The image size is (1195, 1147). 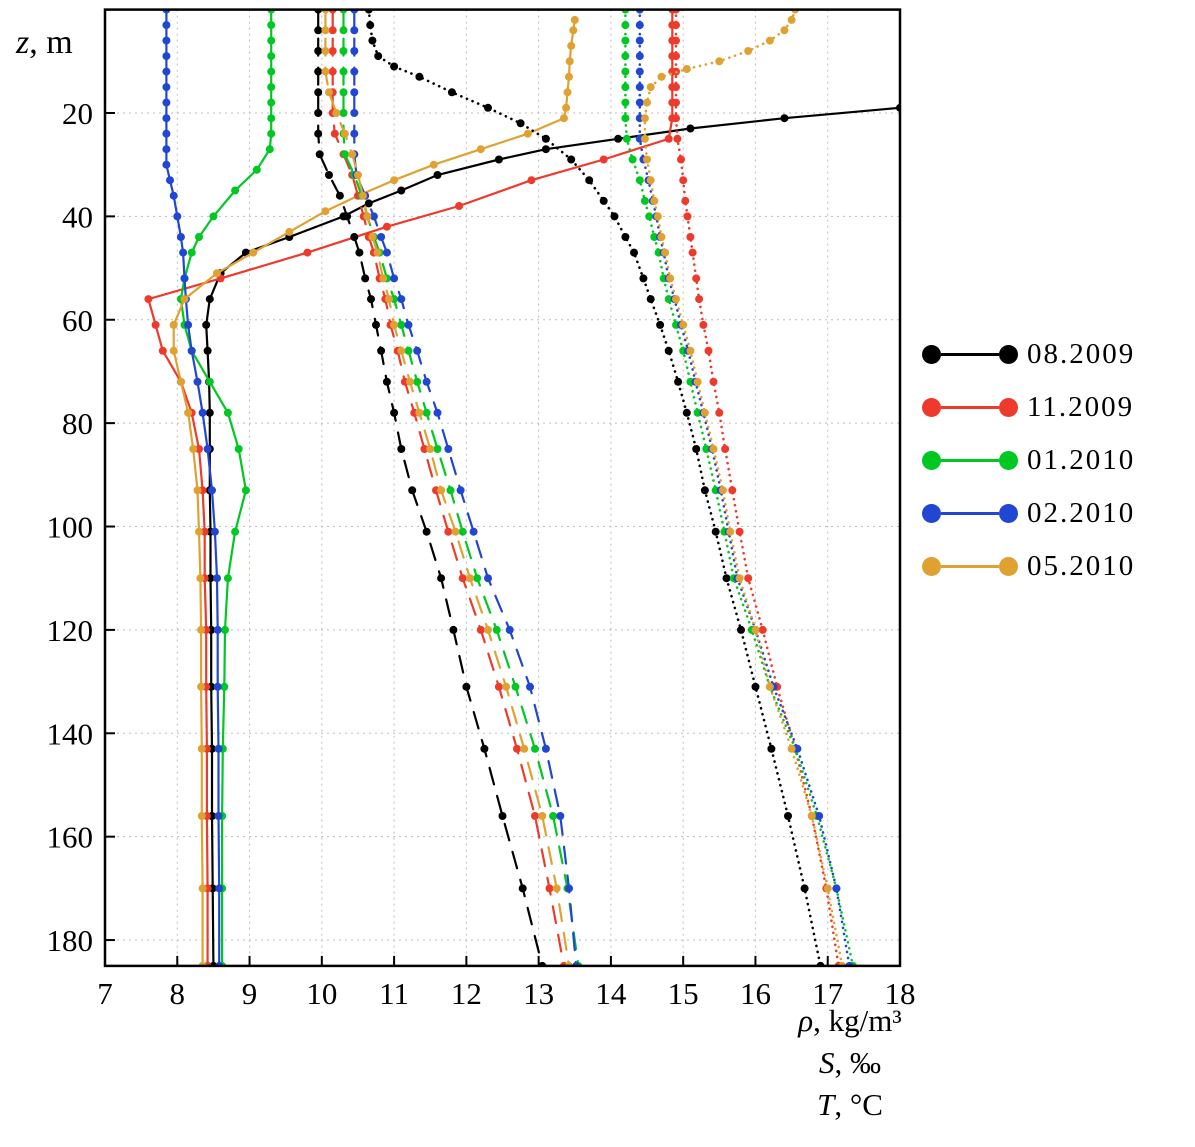 What do you see at coordinates (611, 993) in the screenshot?
I see `svg-text: 14` at bounding box center [611, 993].